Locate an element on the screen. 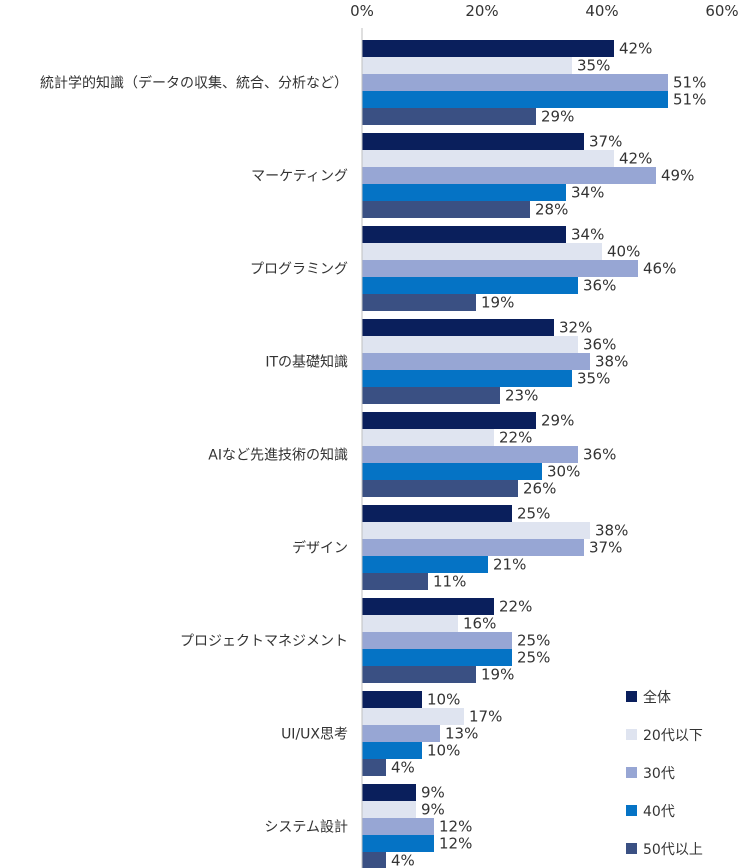  category-label: ITの基礎知識 is located at coordinates (306, 362).